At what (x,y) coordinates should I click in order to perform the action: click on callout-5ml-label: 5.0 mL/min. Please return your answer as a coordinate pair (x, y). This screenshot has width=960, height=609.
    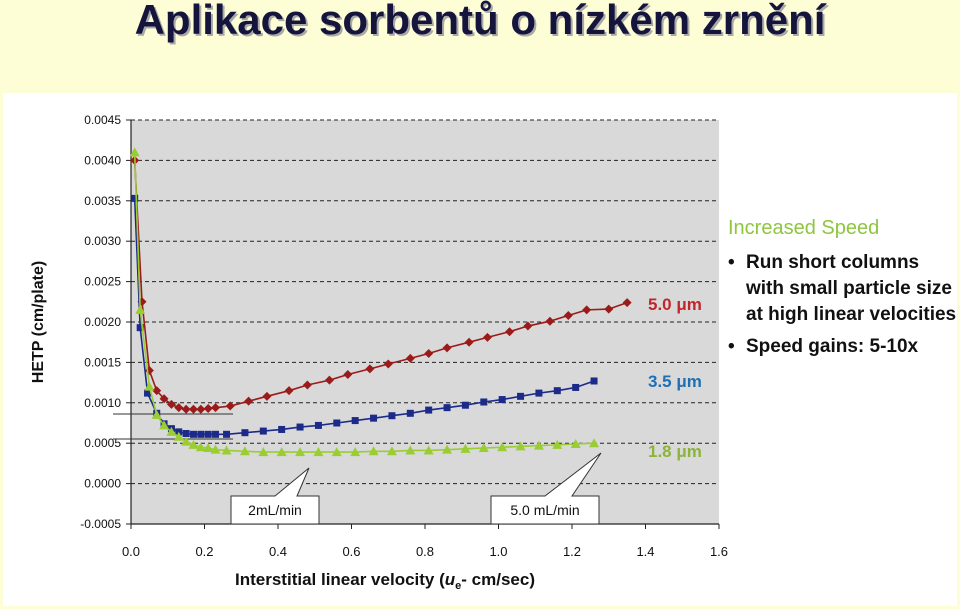
    Looking at the image, I should click on (544, 510).